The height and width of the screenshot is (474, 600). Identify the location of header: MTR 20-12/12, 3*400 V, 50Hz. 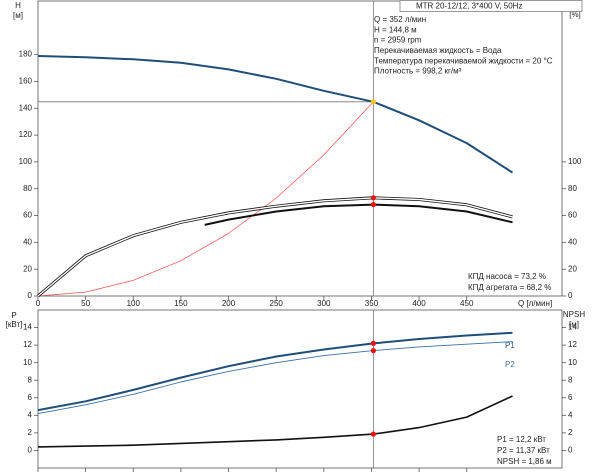
(469, 6).